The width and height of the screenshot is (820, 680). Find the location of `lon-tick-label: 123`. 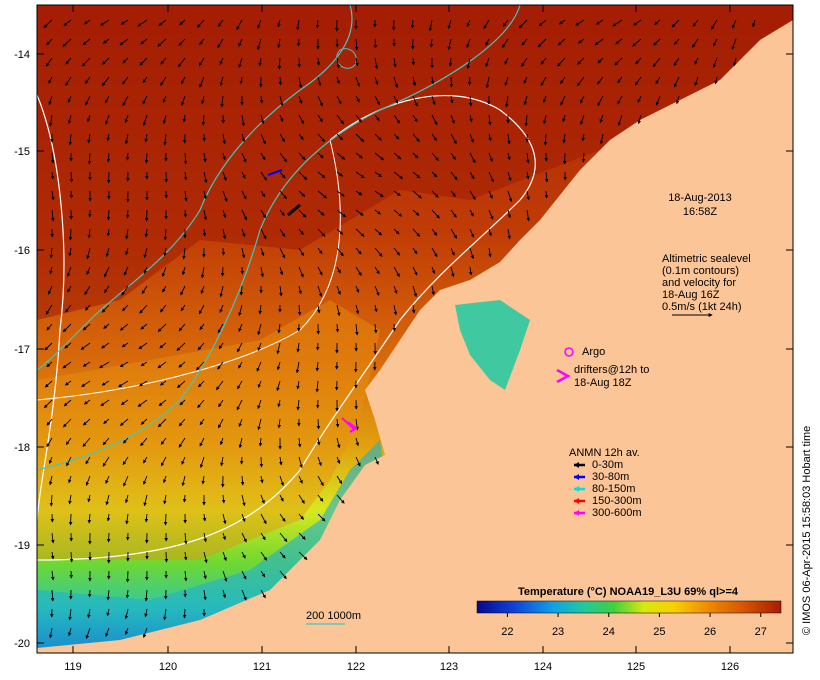

lon-tick-label: 123 is located at coordinates (449, 667).